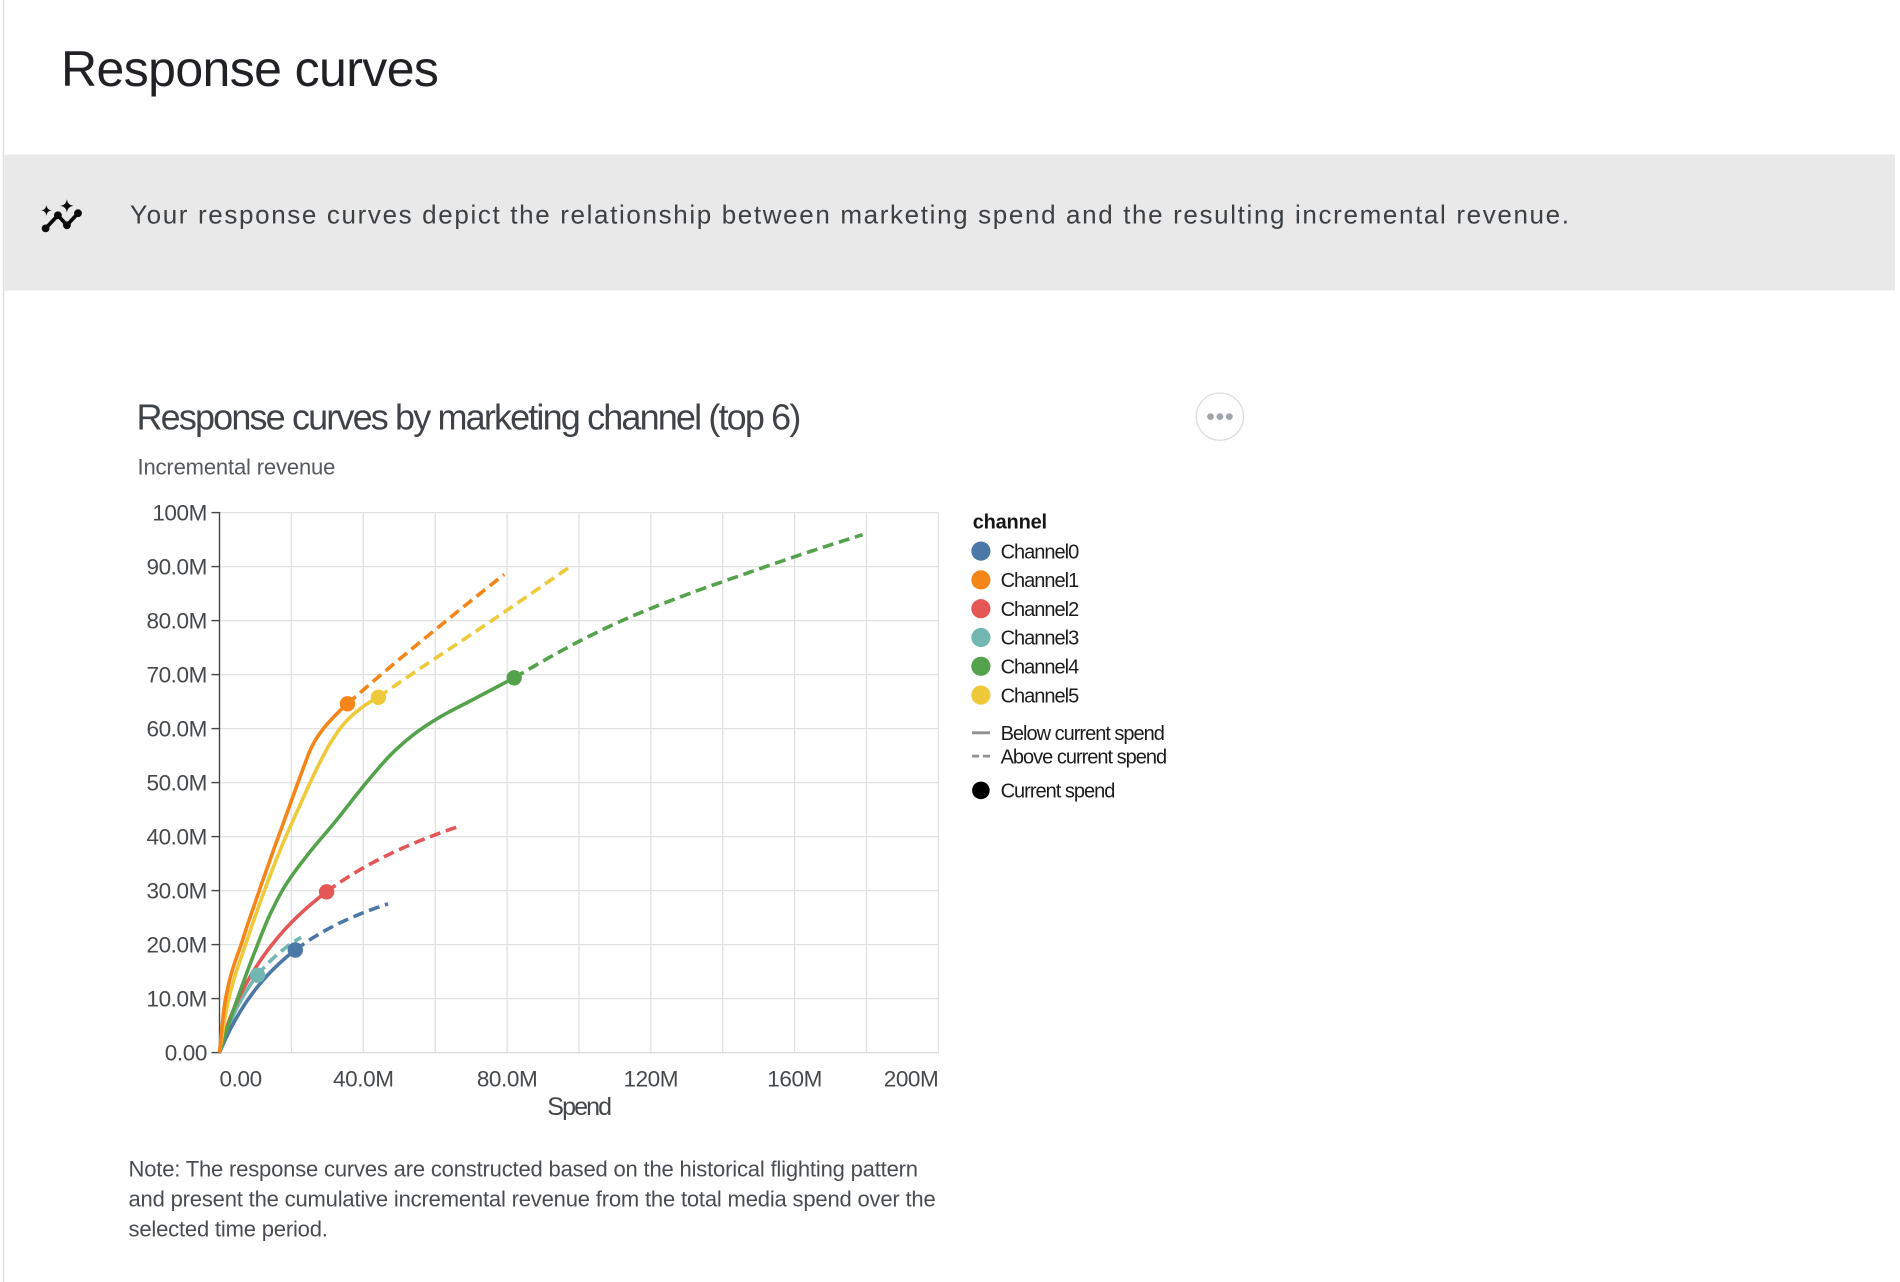  Describe the element at coordinates (794, 1079) in the screenshot. I see `svg-text: 160M` at that location.